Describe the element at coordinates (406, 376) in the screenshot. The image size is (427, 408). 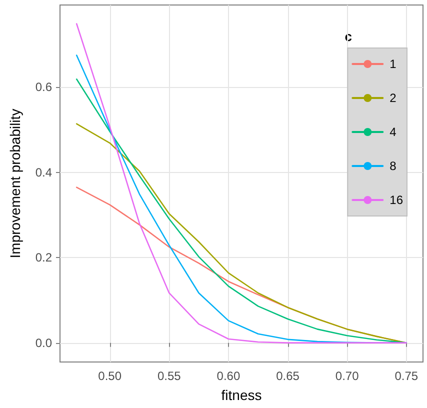
I see `x-tick-label: 0.75` at that location.